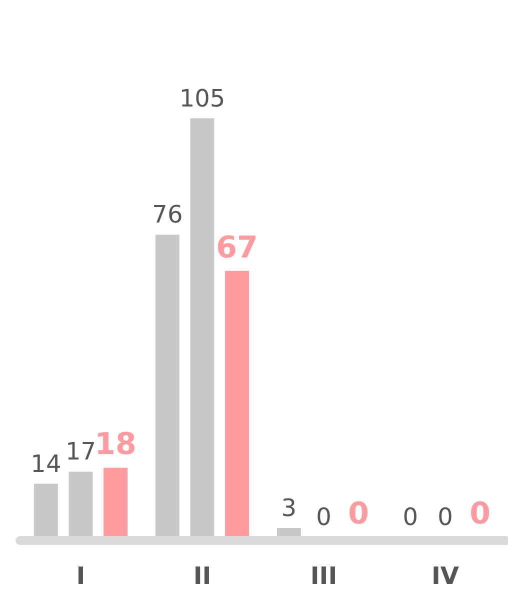 The width and height of the screenshot is (516, 603). I want to click on data-label: 105, so click(202, 98).